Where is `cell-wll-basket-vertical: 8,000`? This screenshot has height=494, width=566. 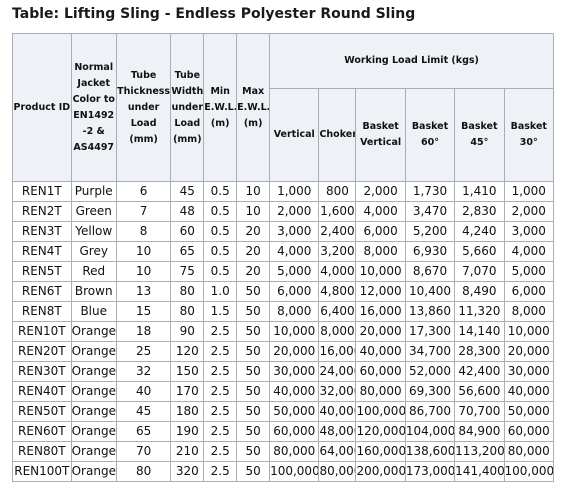
cell-wll-basket-vertical: 8,000 is located at coordinates (380, 251).